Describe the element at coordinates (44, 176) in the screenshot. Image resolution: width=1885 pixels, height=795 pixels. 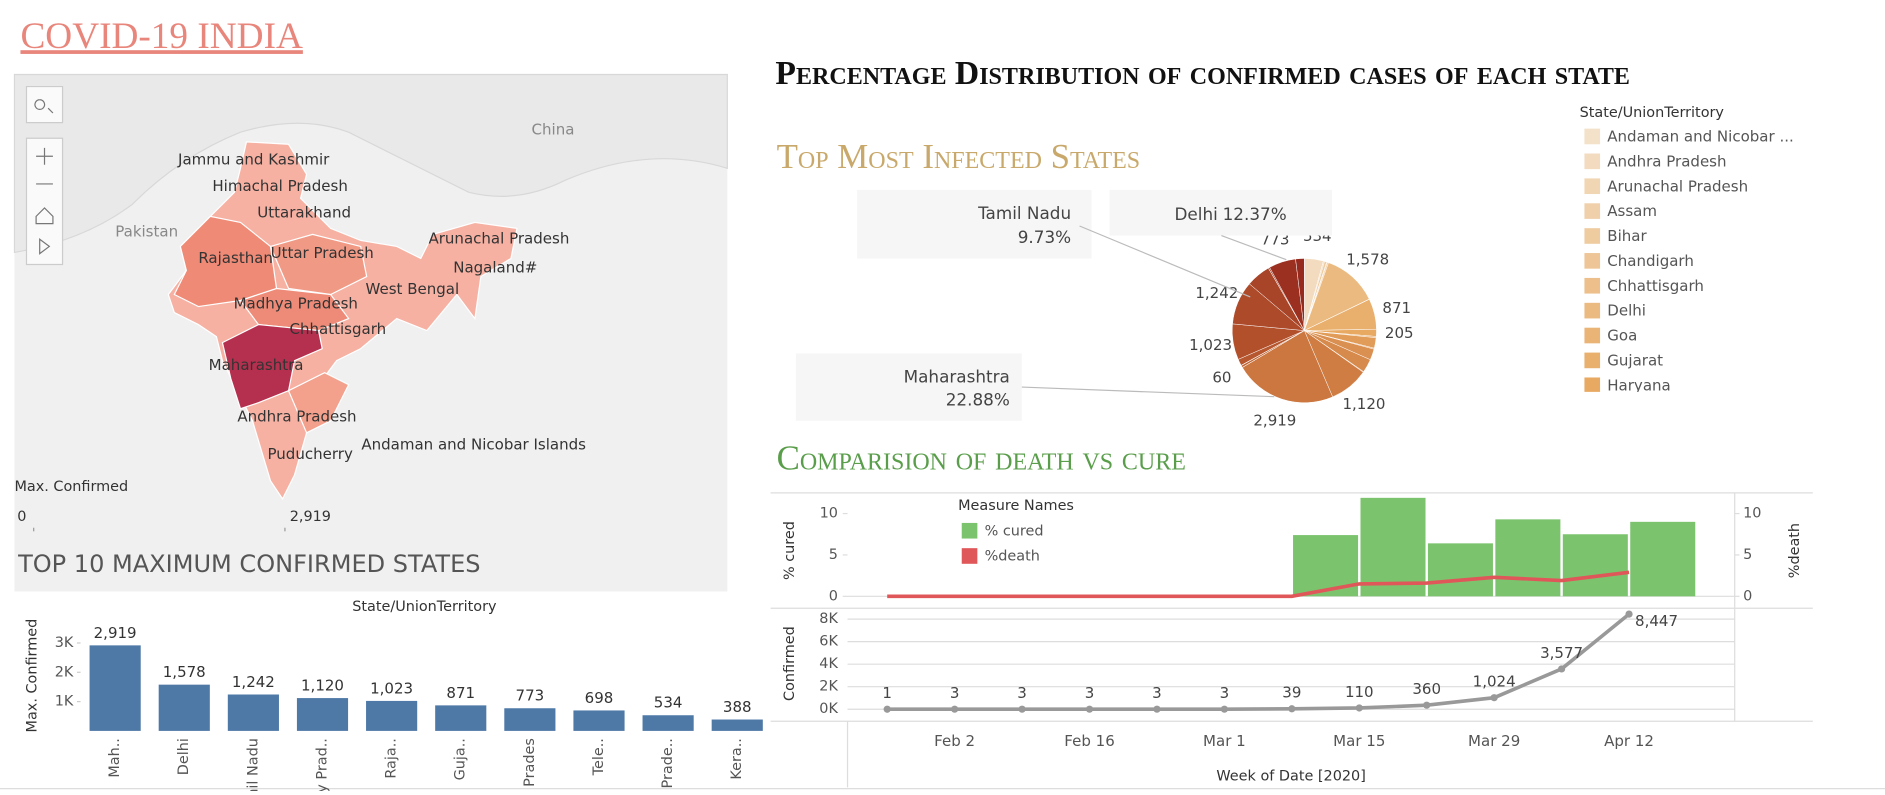
I see `map-controls` at that location.